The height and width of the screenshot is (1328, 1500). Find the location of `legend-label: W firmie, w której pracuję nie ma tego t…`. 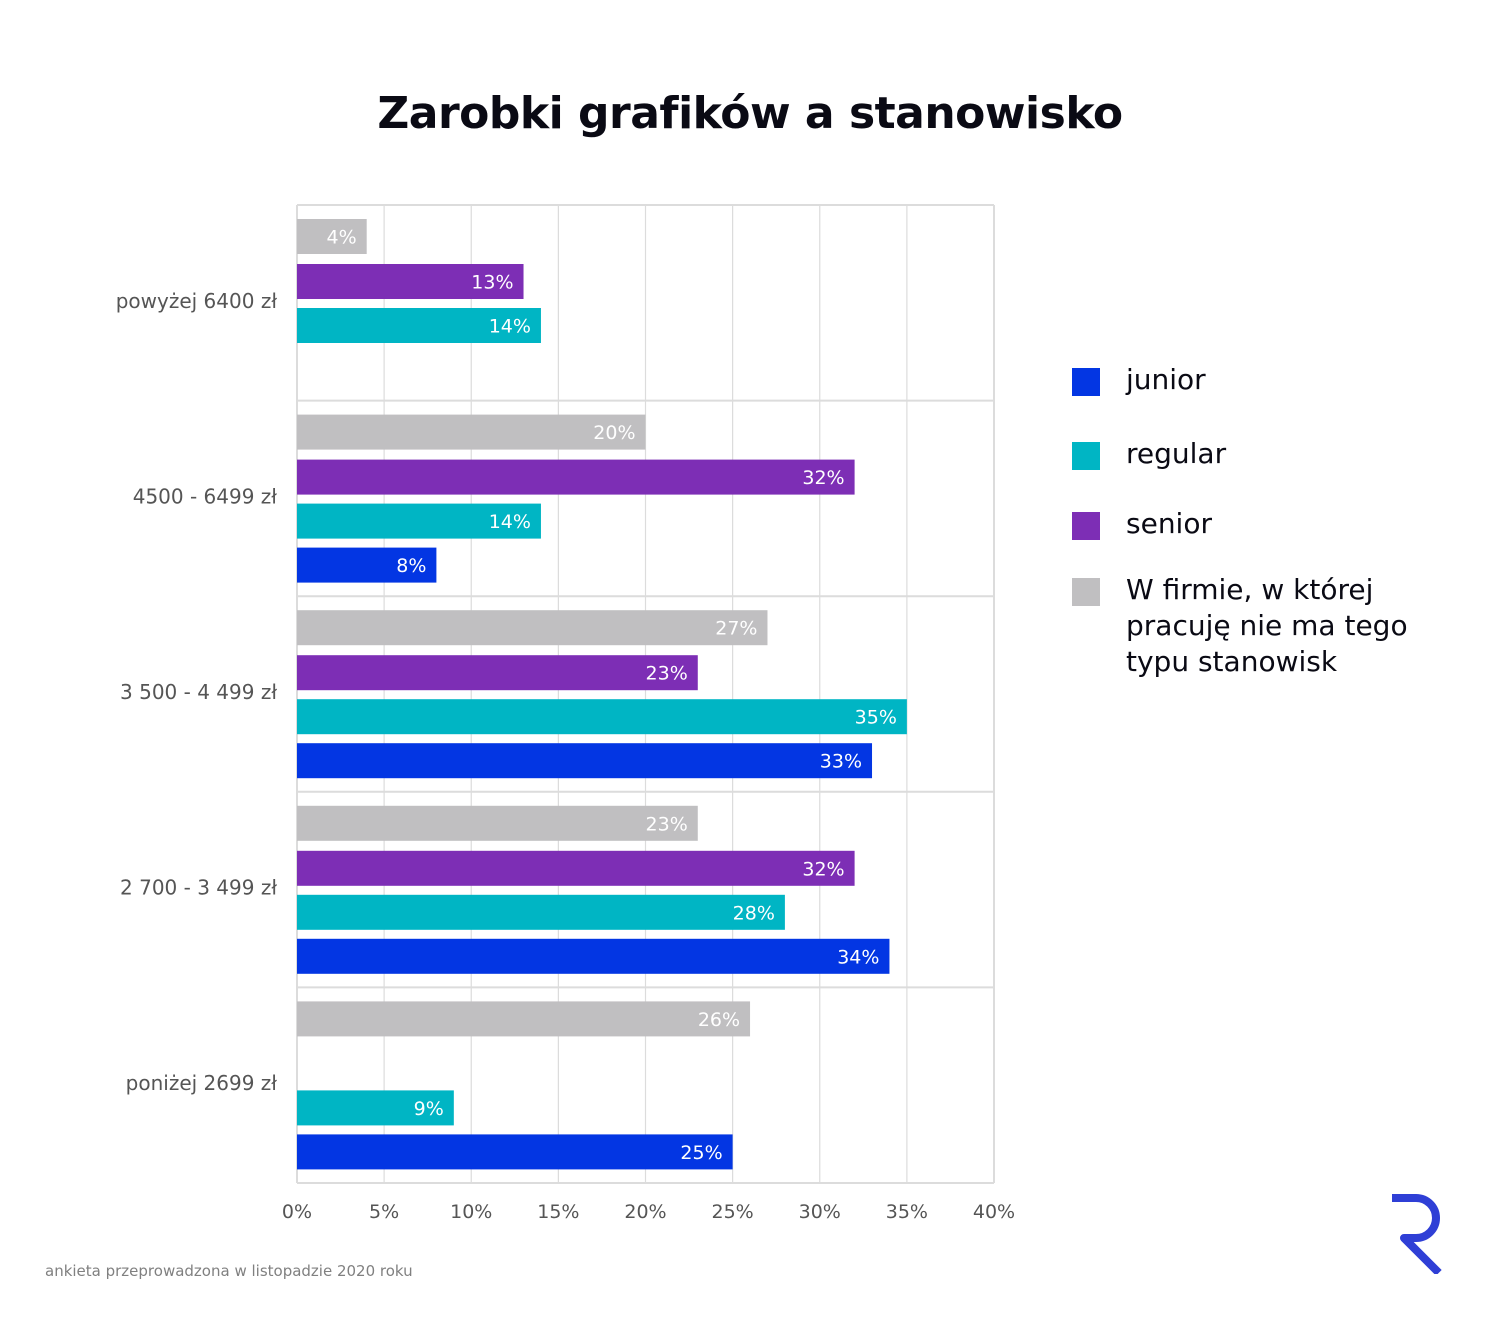

legend-label: W firmie, w której pracuję nie ma tego t… is located at coordinates (1267, 625).